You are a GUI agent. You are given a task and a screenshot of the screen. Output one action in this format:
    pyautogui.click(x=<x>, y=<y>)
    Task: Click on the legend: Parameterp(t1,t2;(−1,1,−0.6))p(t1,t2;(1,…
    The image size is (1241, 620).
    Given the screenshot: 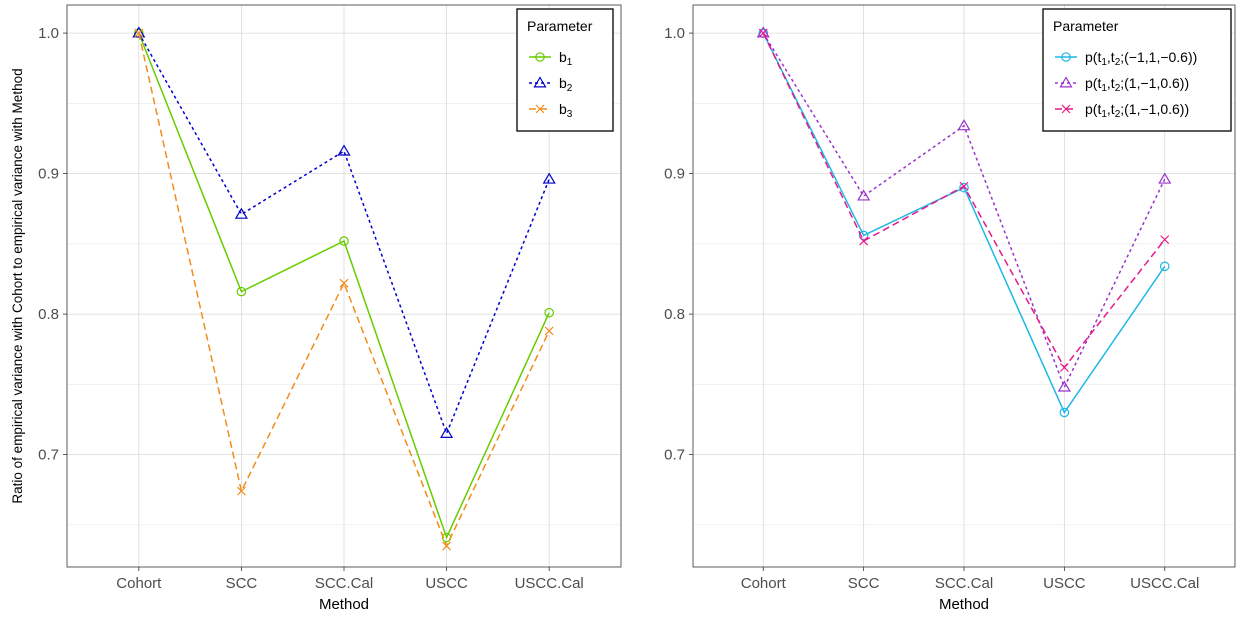 What is the action you would take?
    pyautogui.click(x=1137, y=70)
    